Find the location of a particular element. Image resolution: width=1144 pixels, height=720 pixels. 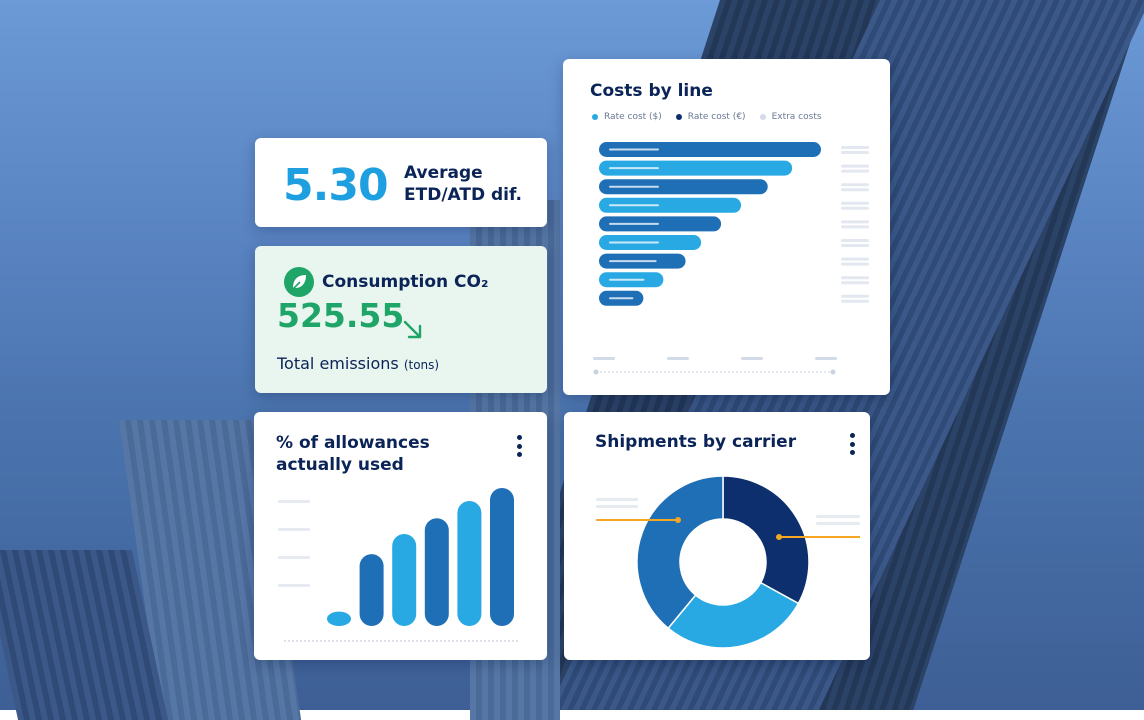

kpi-label: Average ETD/ATD dif. is located at coordinates (463, 184).